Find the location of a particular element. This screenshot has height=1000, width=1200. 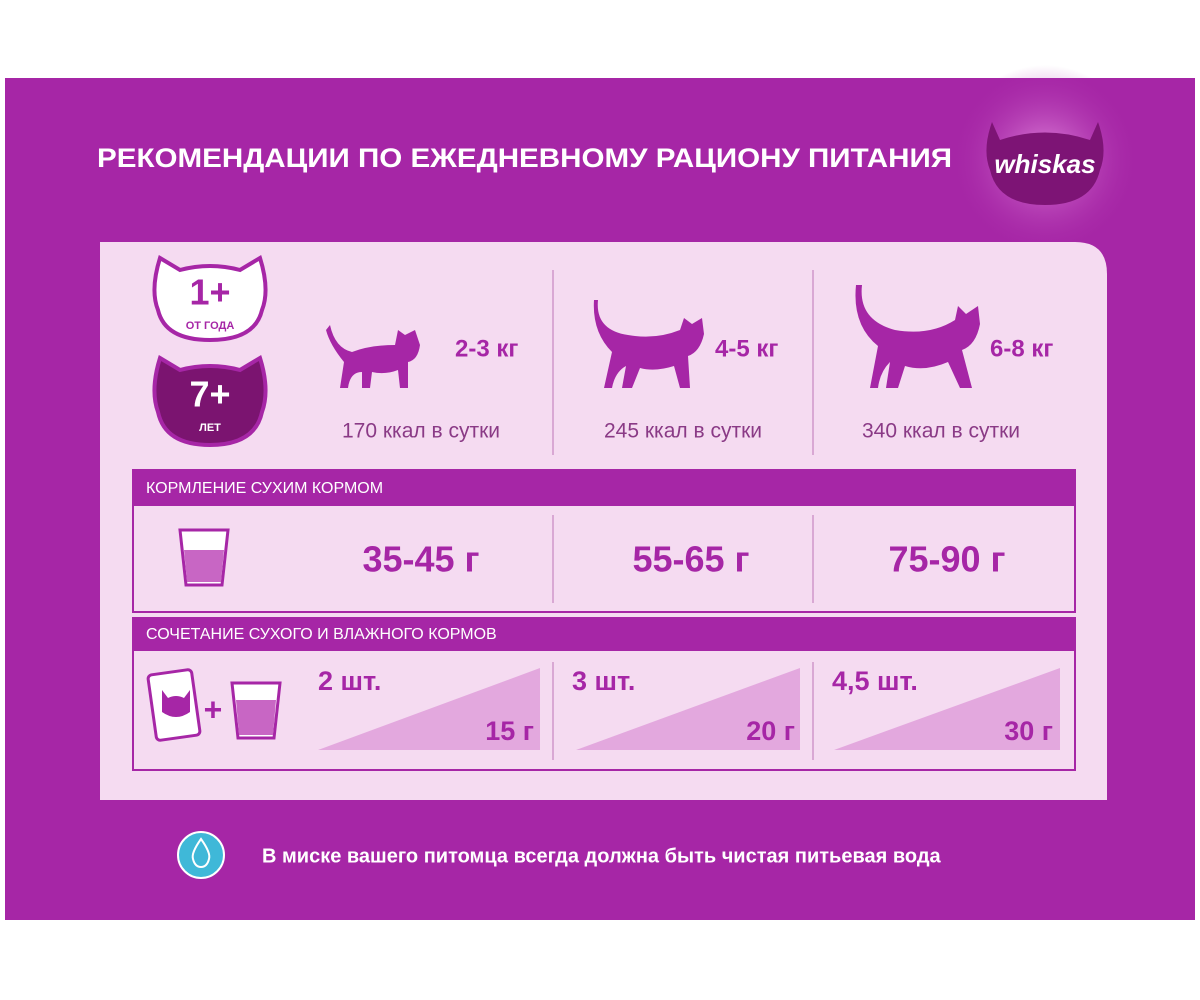

mixed-band is located at coordinates (604, 634).